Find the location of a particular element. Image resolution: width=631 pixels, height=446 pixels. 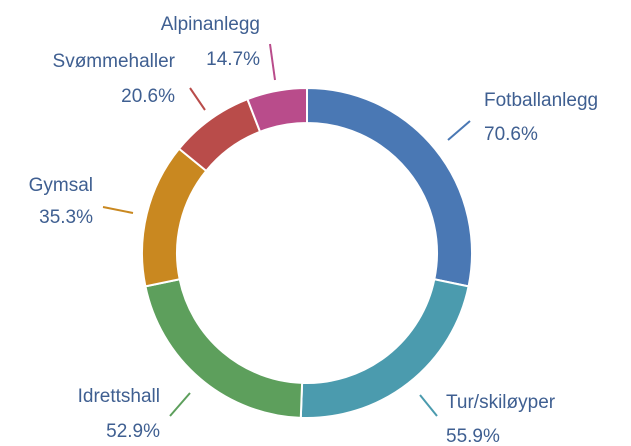

slice-label: Tur/skiløyper is located at coordinates (501, 402).